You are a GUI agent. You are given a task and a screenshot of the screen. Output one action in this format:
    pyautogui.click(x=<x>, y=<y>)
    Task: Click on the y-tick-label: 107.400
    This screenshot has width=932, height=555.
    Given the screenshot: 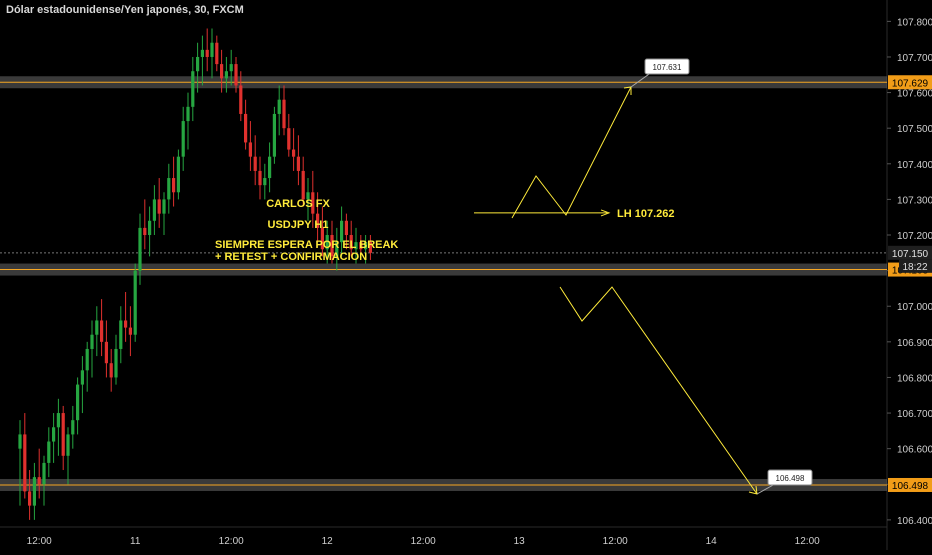 What is the action you would take?
    pyautogui.click(x=914, y=165)
    